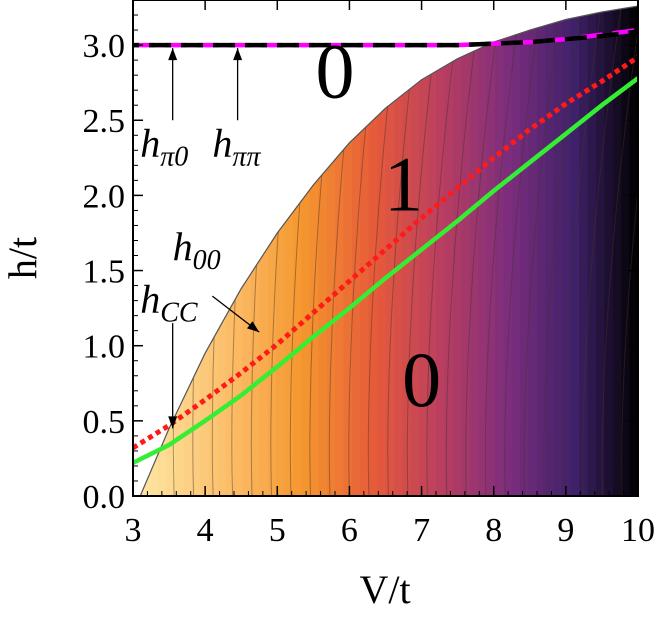 The height and width of the screenshot is (619, 664). I want to click on curve-label-sub: CC, so click(179, 313).